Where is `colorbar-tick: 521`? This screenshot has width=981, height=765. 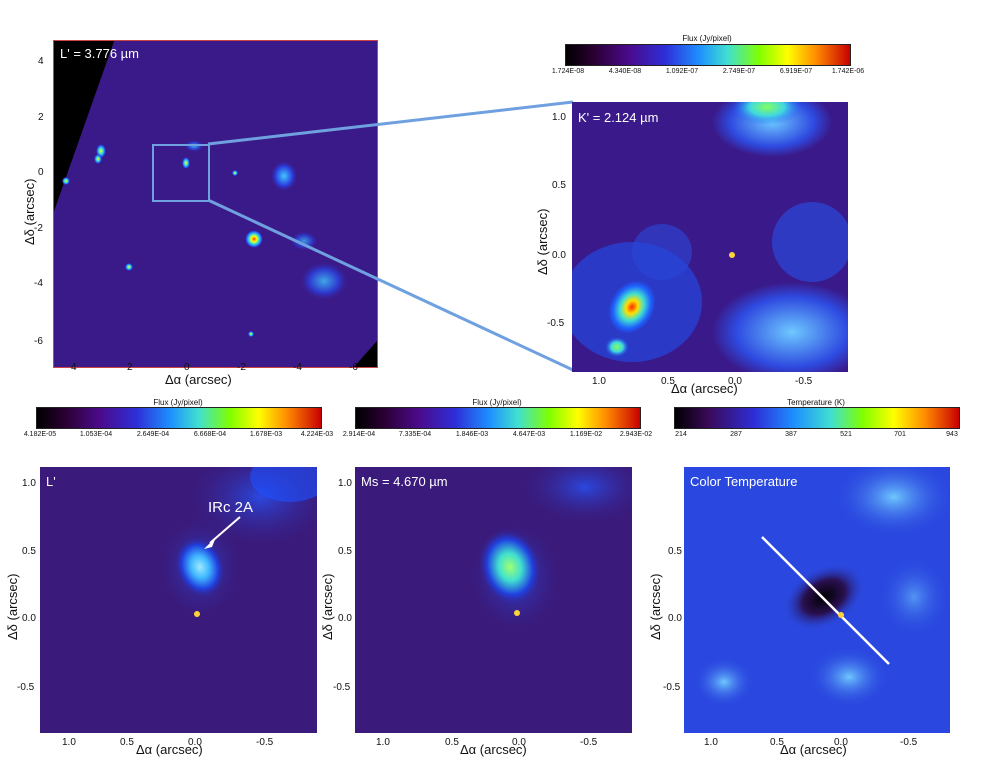 colorbar-tick: 521 is located at coordinates (846, 434).